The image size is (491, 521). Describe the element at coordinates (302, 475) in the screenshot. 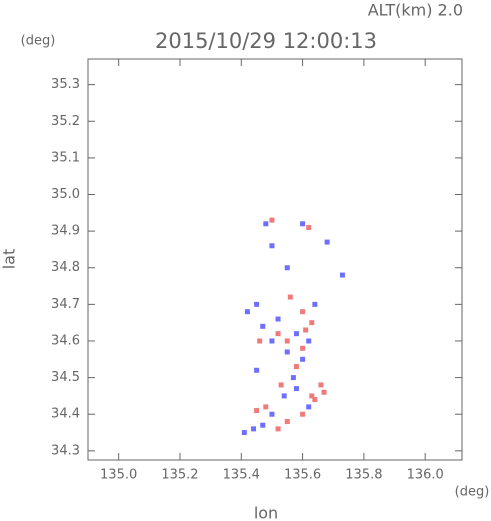

I see `x-tick-label: 135.6` at that location.